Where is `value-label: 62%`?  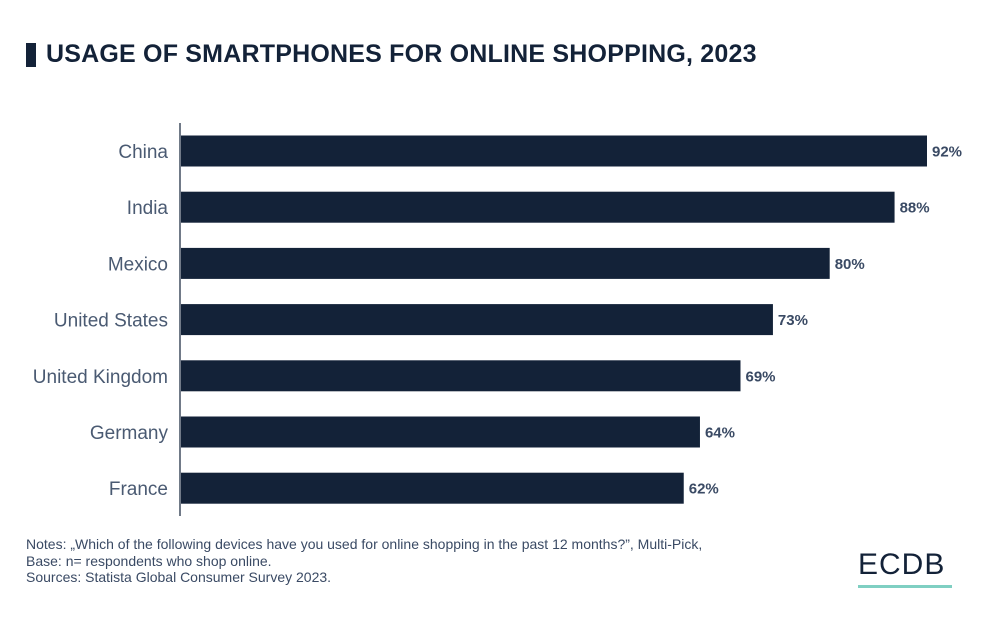
value-label: 62% is located at coordinates (704, 489).